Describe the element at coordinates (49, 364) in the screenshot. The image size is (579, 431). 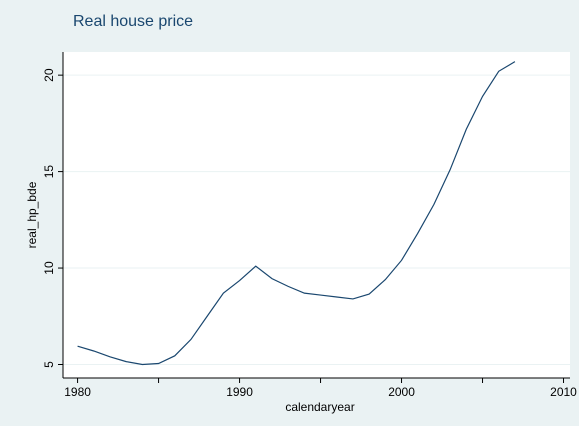
I see `y-tick-label: 5` at that location.